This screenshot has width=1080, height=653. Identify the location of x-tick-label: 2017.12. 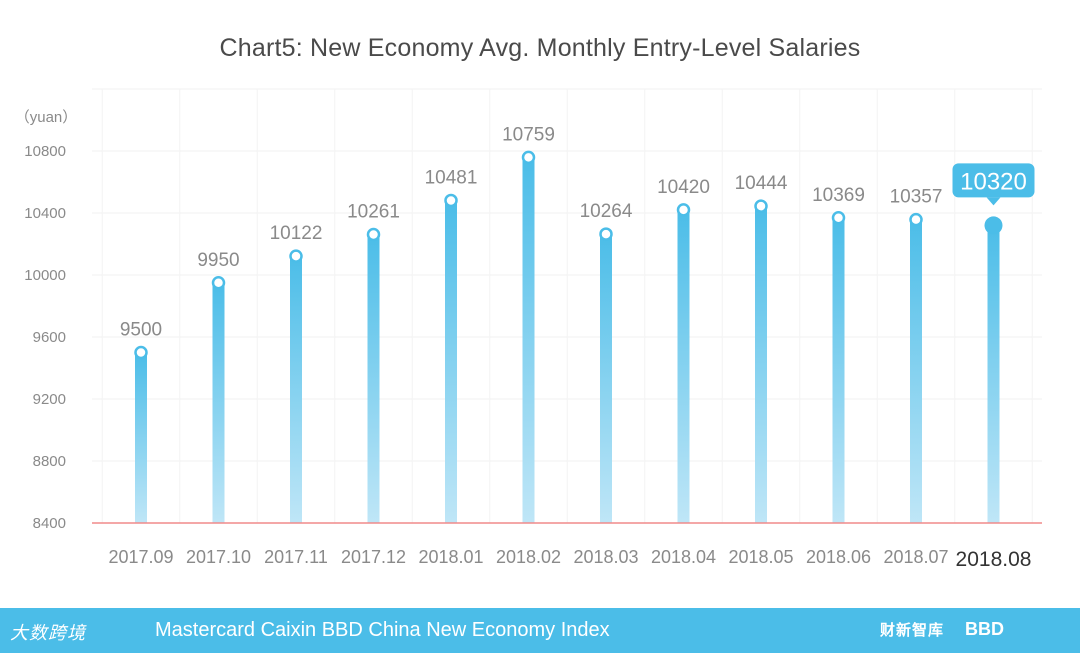
(373, 557).